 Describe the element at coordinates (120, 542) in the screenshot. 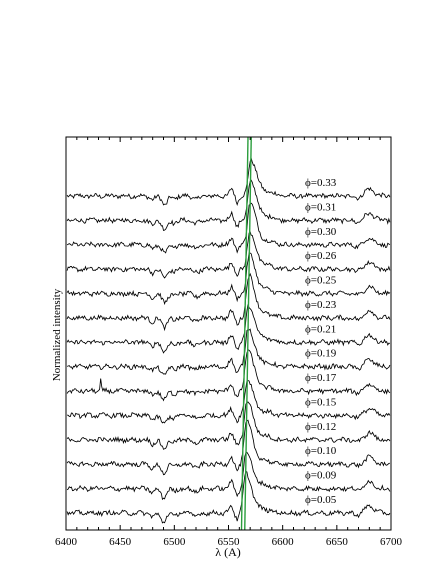

I see `x-tick-label: 6450` at that location.